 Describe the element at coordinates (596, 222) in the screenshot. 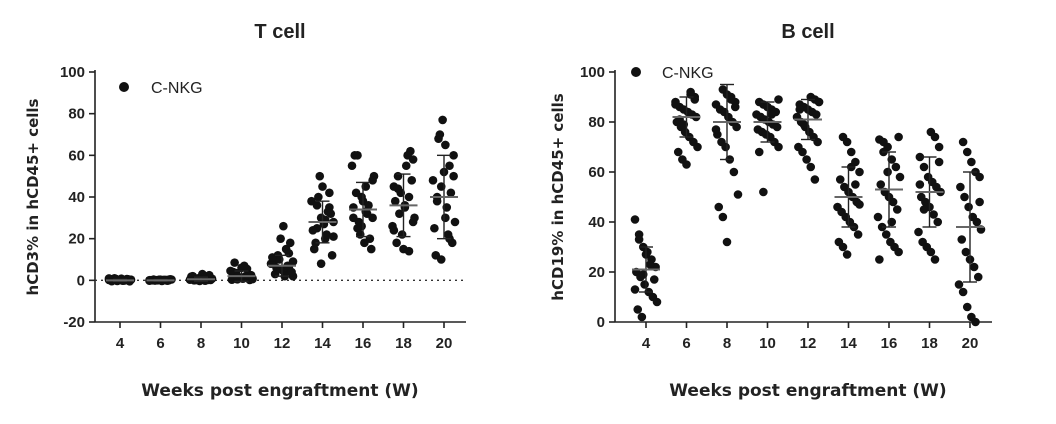

I see `y-tick-label: 40` at that location.